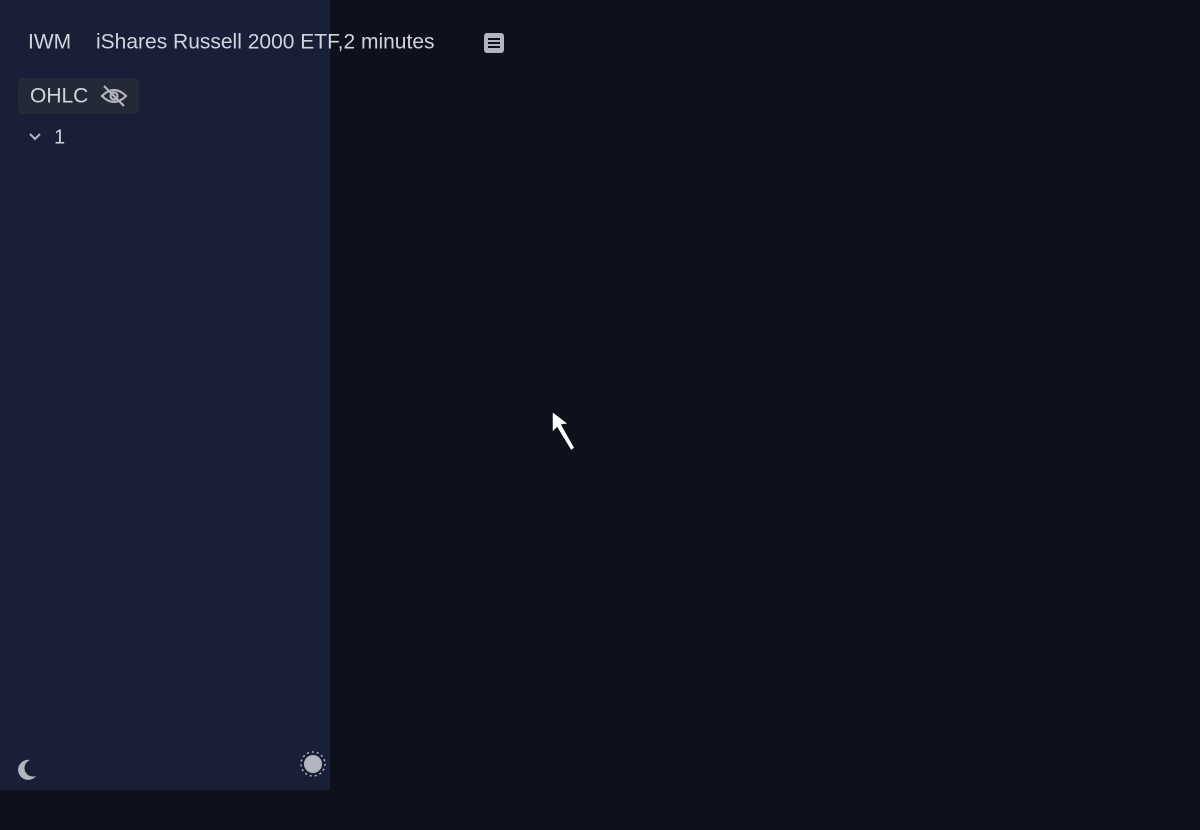  What do you see at coordinates (114, 96) in the screenshot?
I see `hide-icon` at bounding box center [114, 96].